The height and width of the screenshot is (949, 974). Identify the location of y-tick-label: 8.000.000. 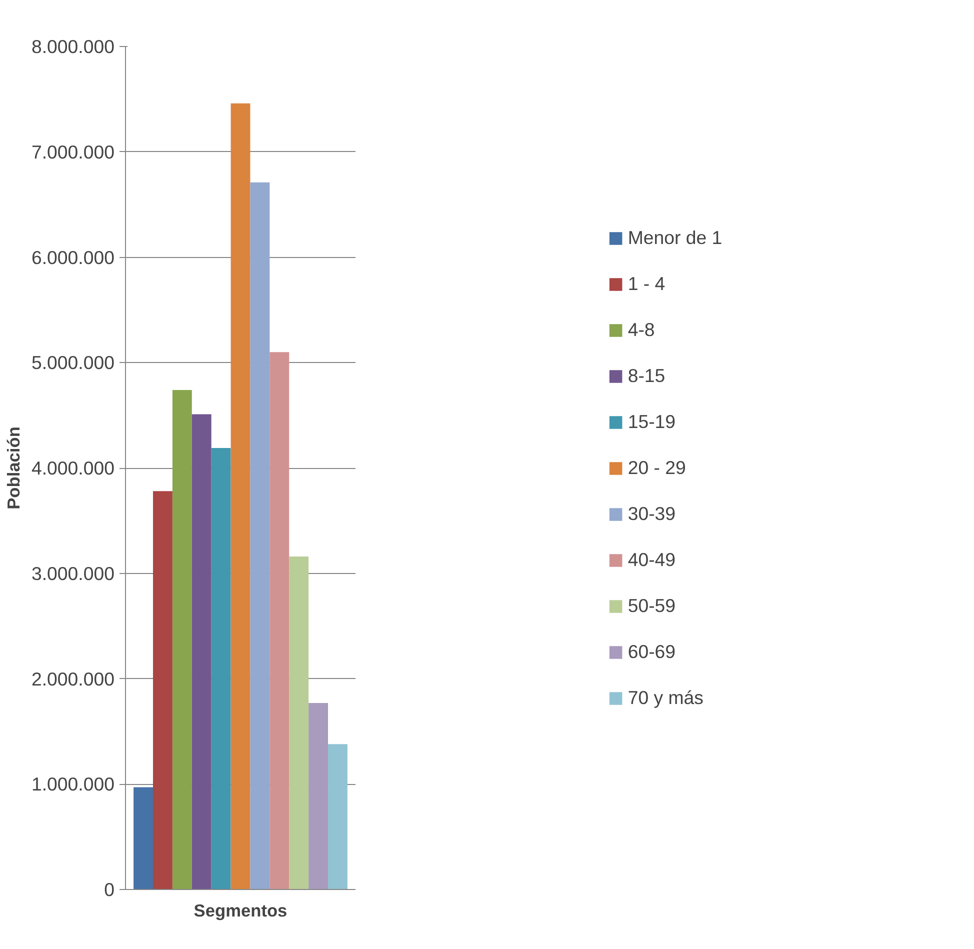
(73, 46).